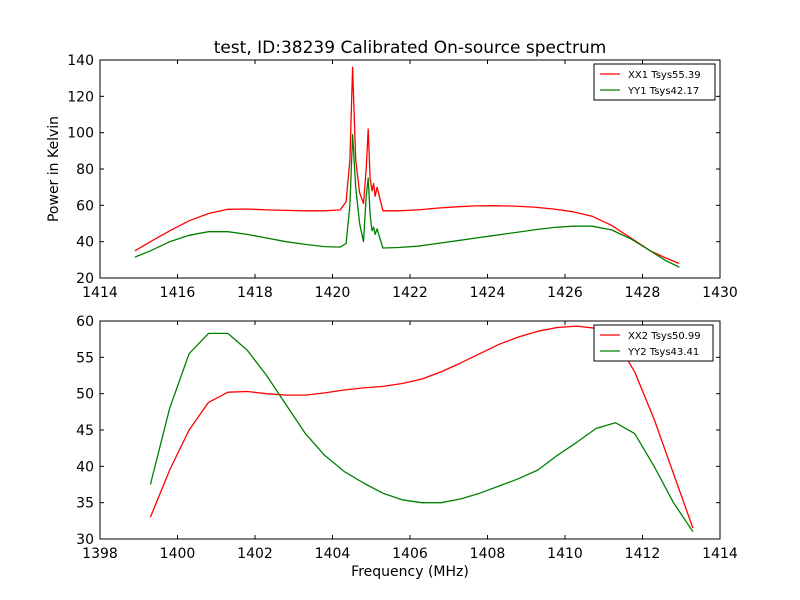 The width and height of the screenshot is (800, 600). What do you see at coordinates (85, 358) in the screenshot?
I see `y-tick-label: 55` at bounding box center [85, 358].